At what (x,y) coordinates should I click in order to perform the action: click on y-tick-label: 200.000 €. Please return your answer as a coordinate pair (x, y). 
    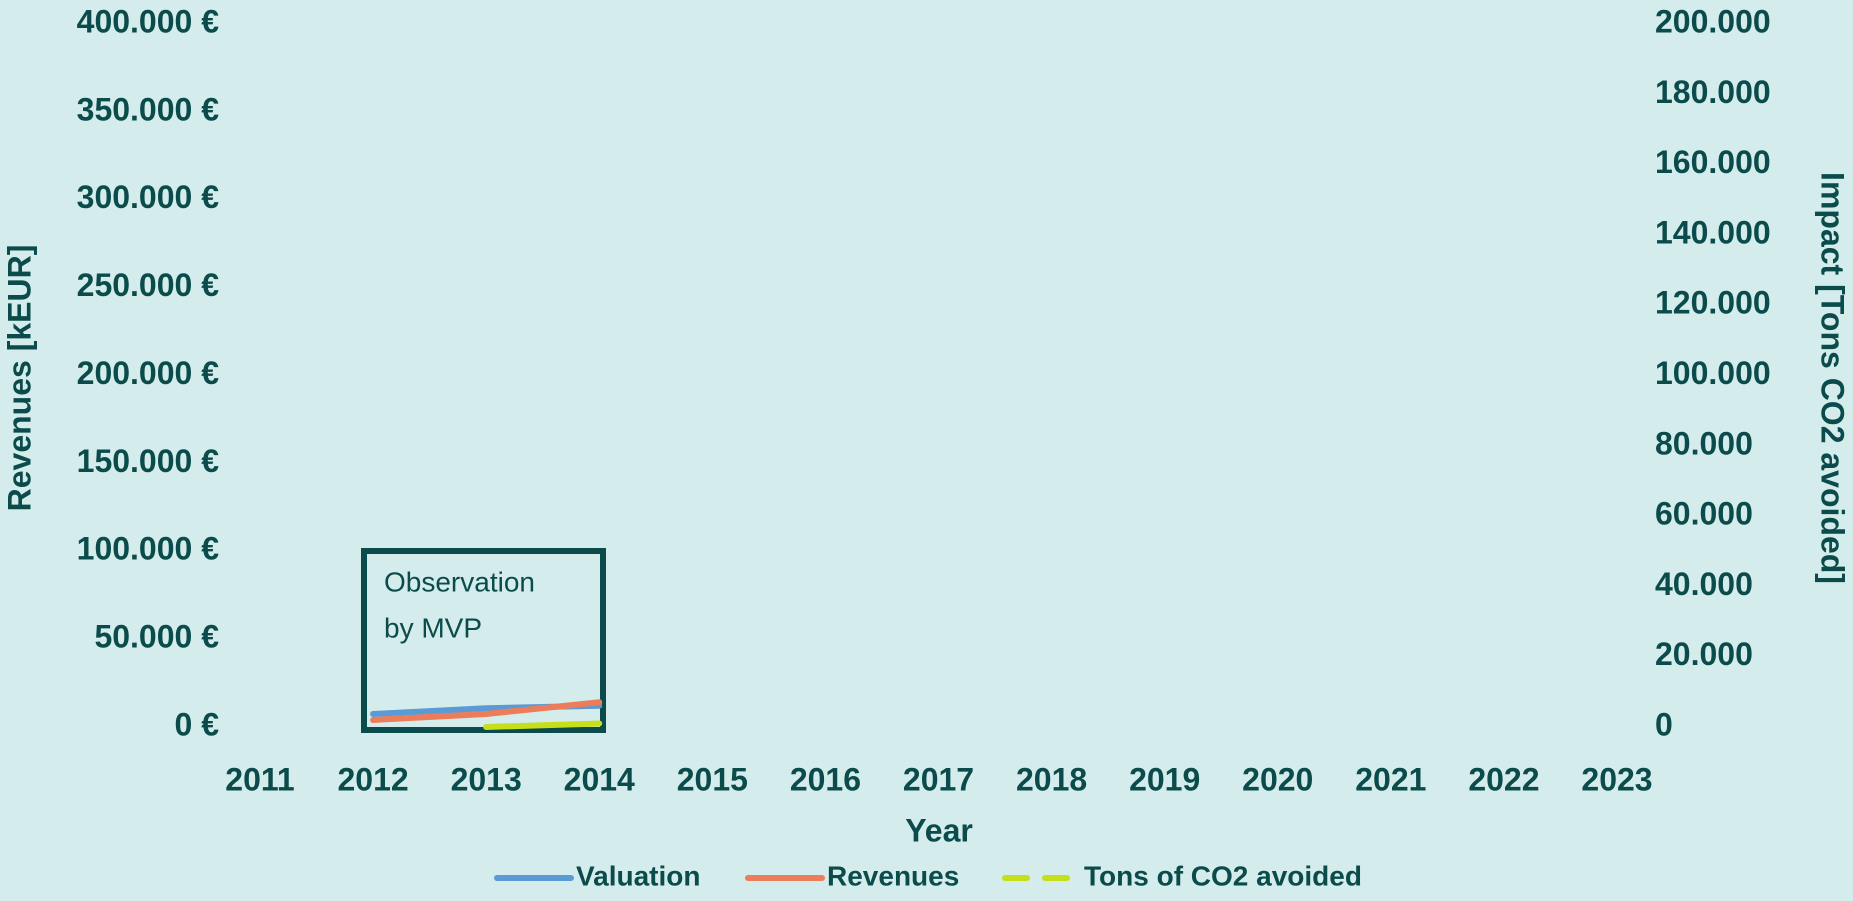
    Looking at the image, I should click on (148, 373).